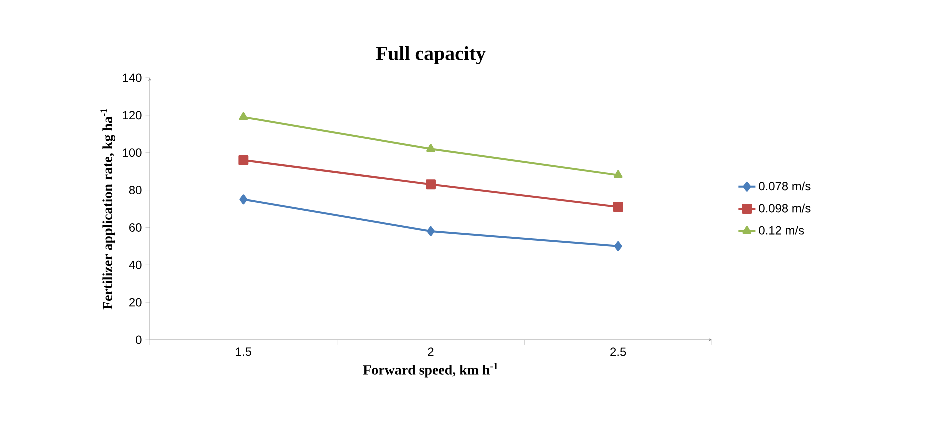  What do you see at coordinates (781, 230) in the screenshot?
I see `legend-label: 0.12 m/s` at bounding box center [781, 230].